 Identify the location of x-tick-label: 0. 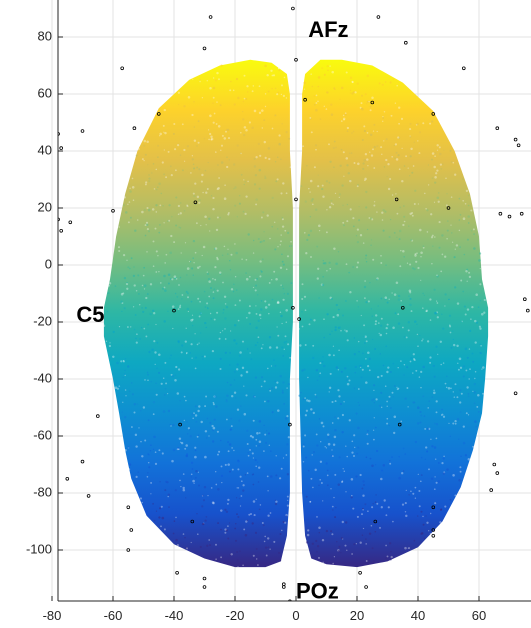
(295, 615).